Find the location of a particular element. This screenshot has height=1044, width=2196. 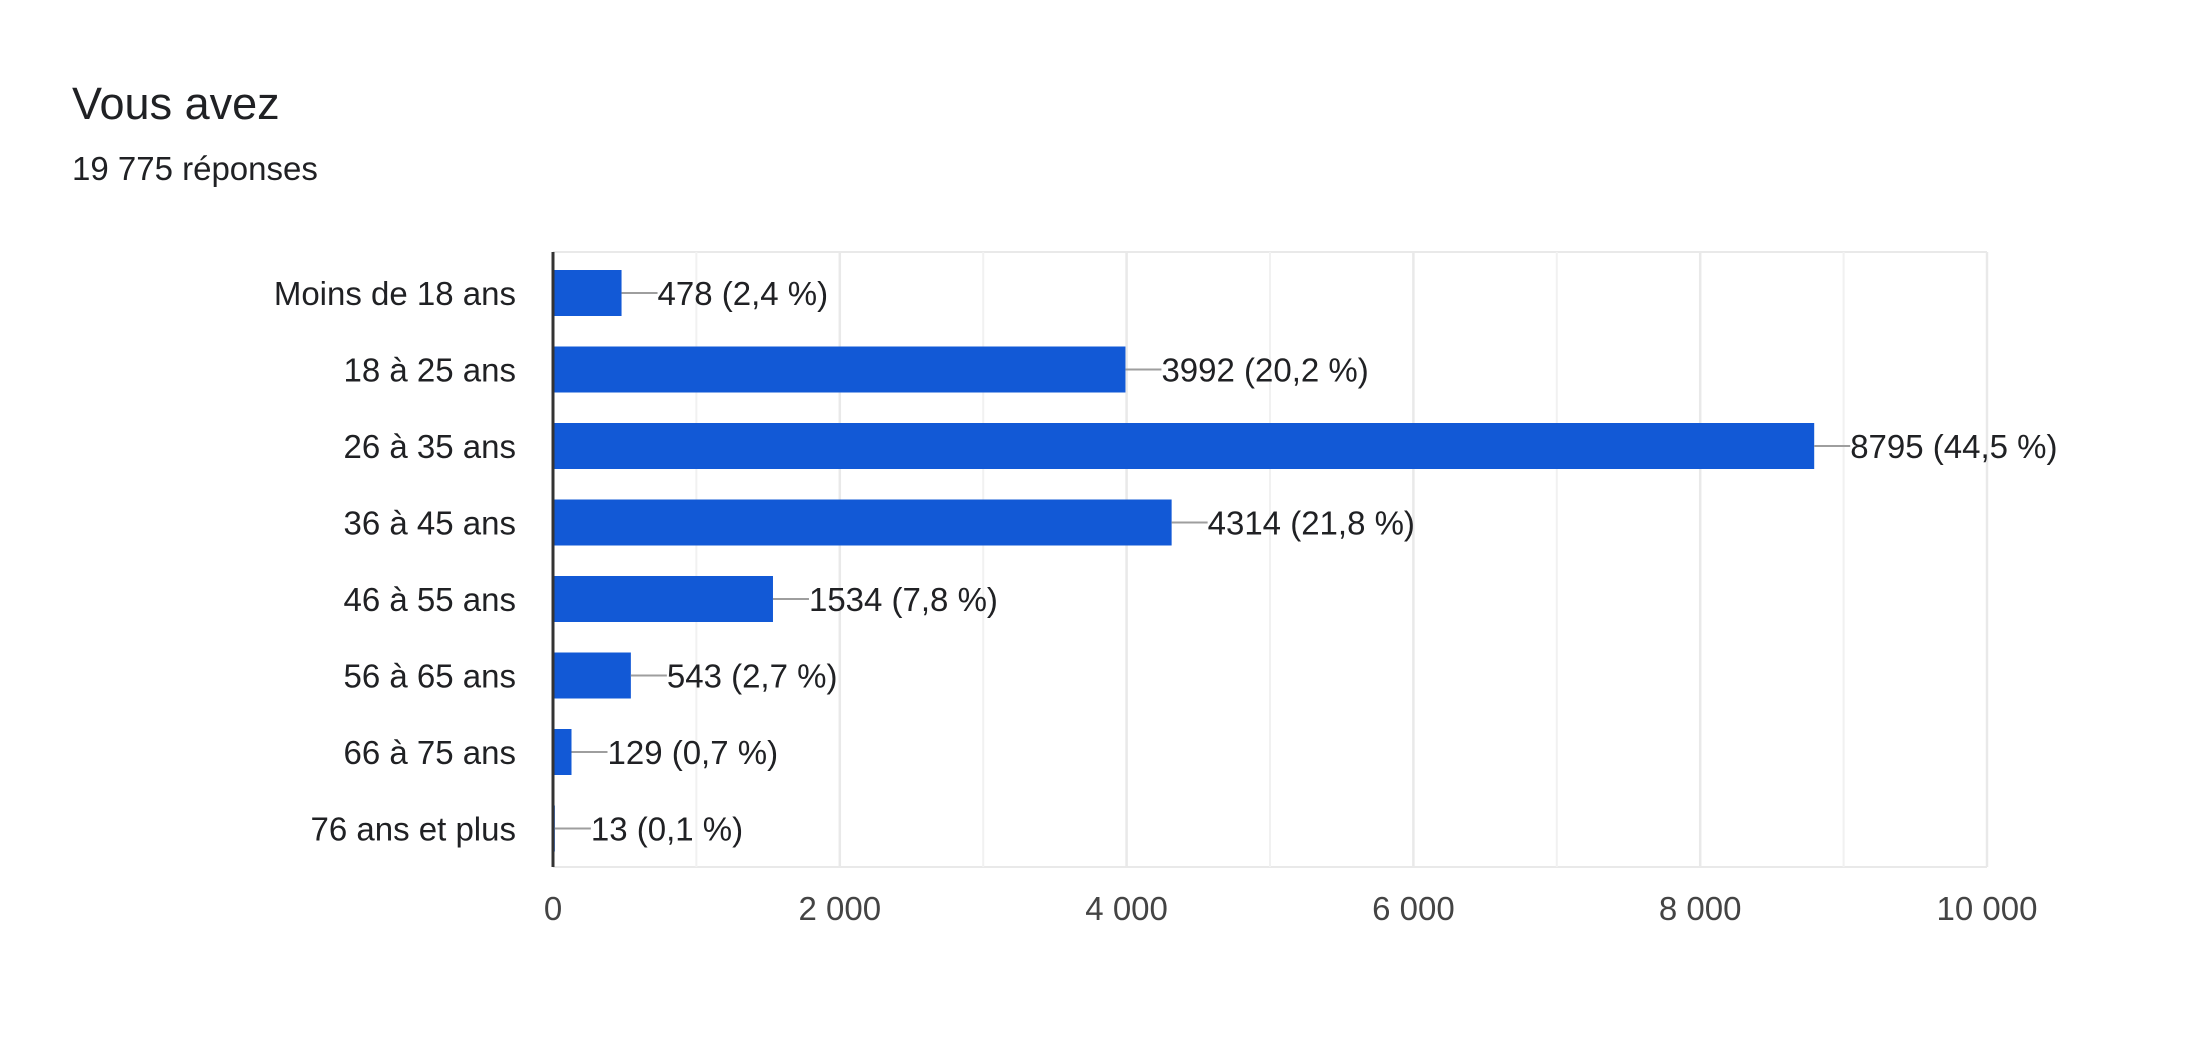

x-tick-label: 10 000 is located at coordinates (1987, 908).